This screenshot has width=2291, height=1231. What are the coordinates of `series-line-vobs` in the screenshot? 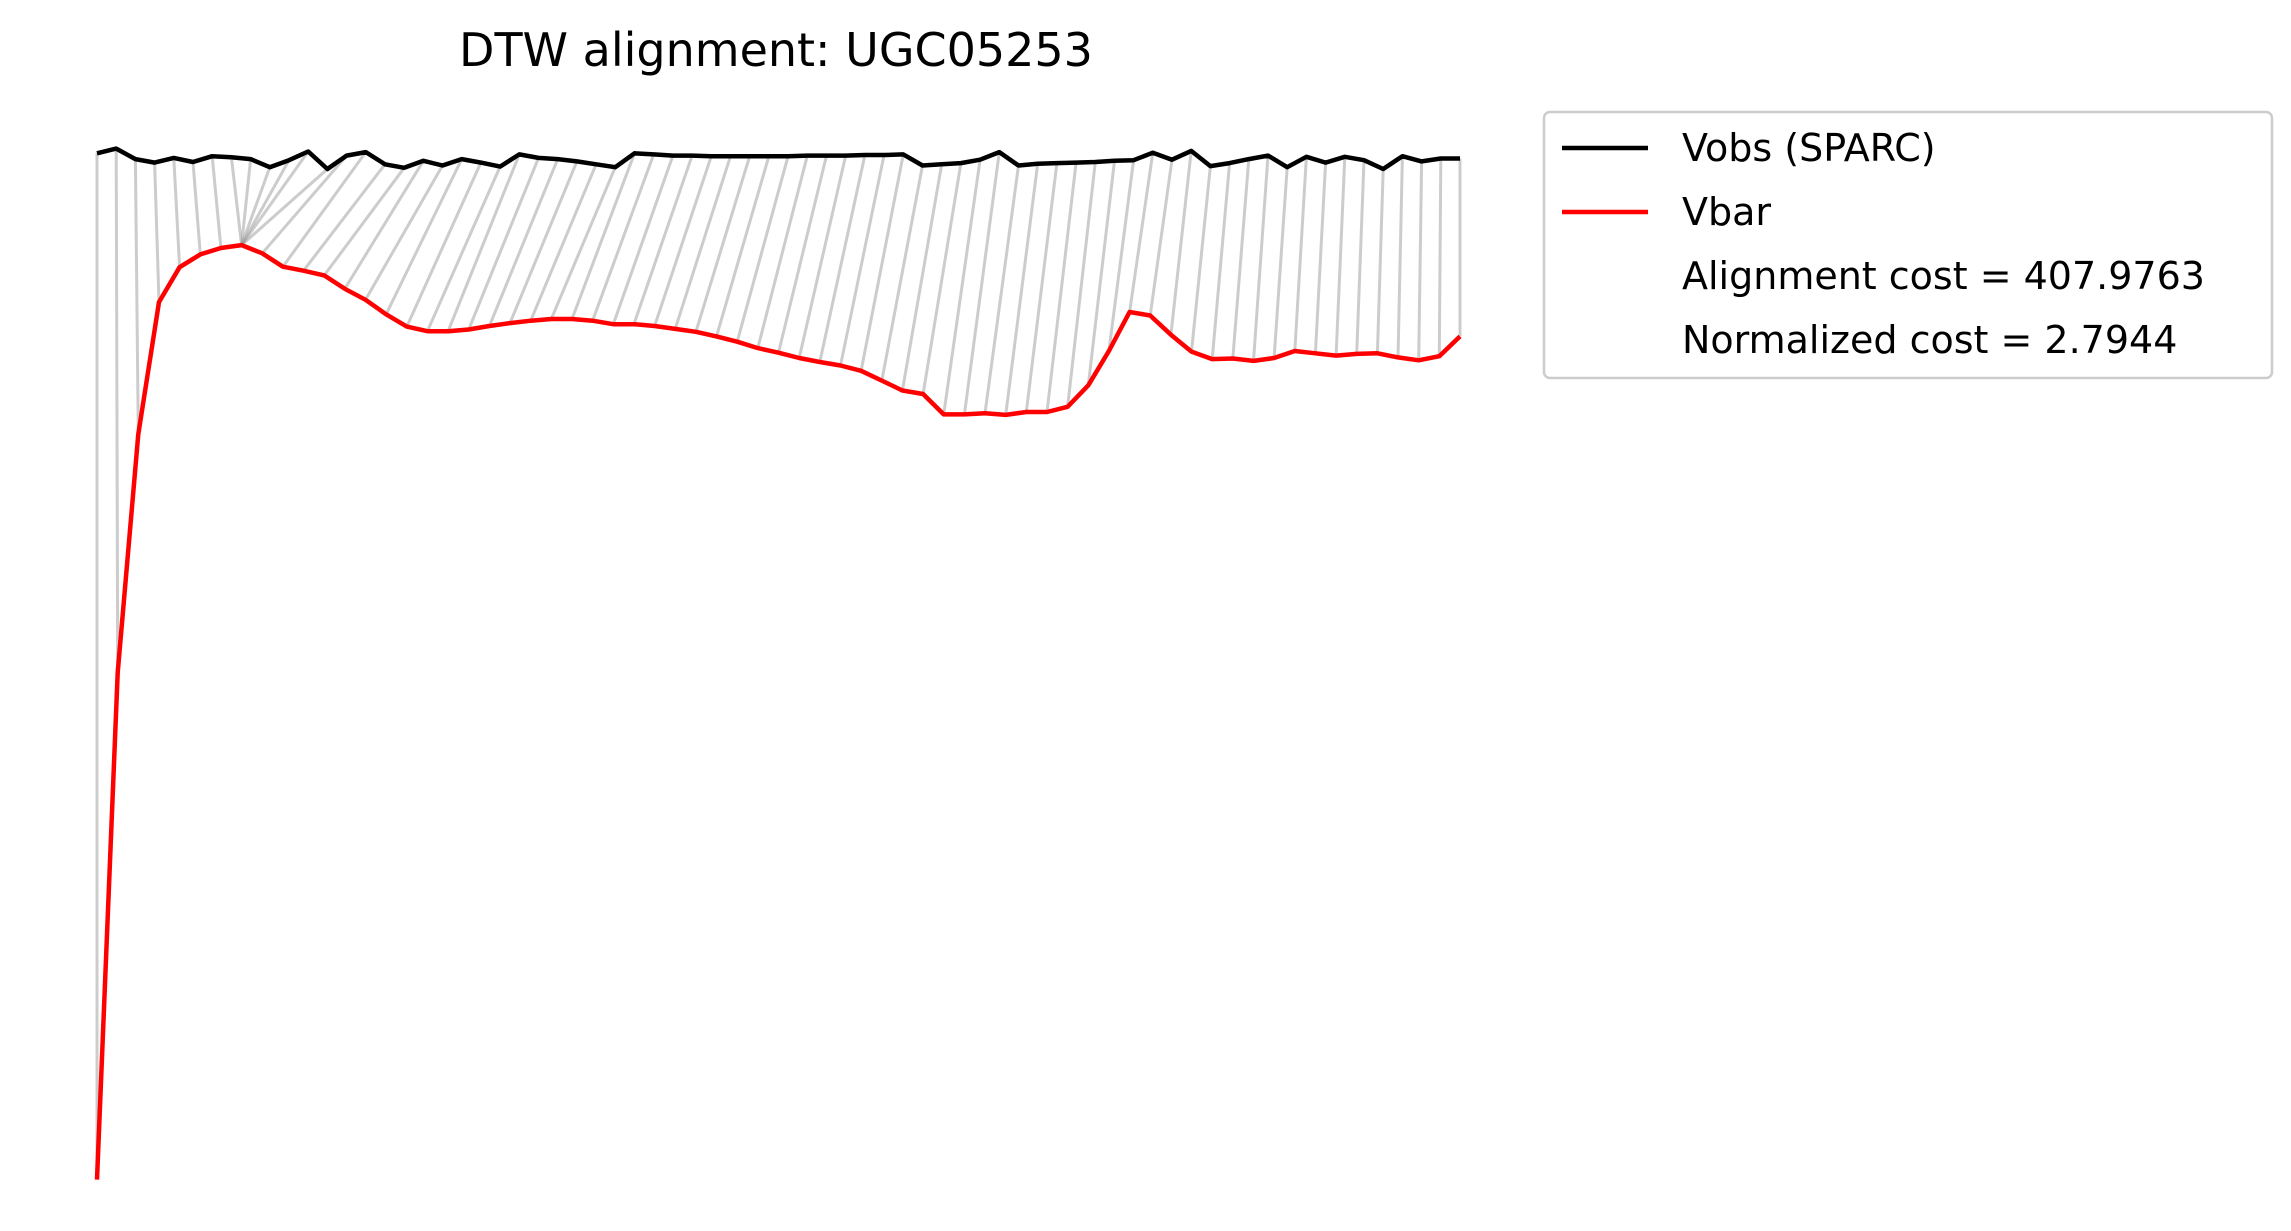 It's located at (778, 159).